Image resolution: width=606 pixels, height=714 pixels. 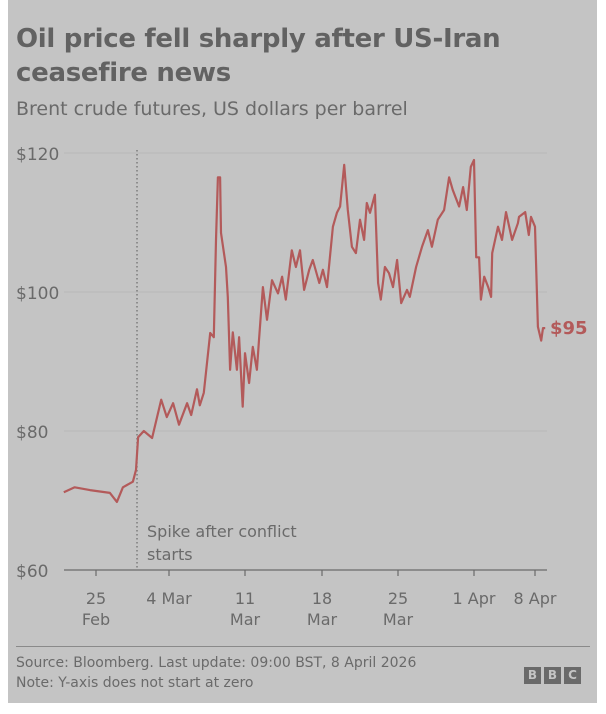 I want to click on x-tick-label: 18, so click(x=322, y=598).